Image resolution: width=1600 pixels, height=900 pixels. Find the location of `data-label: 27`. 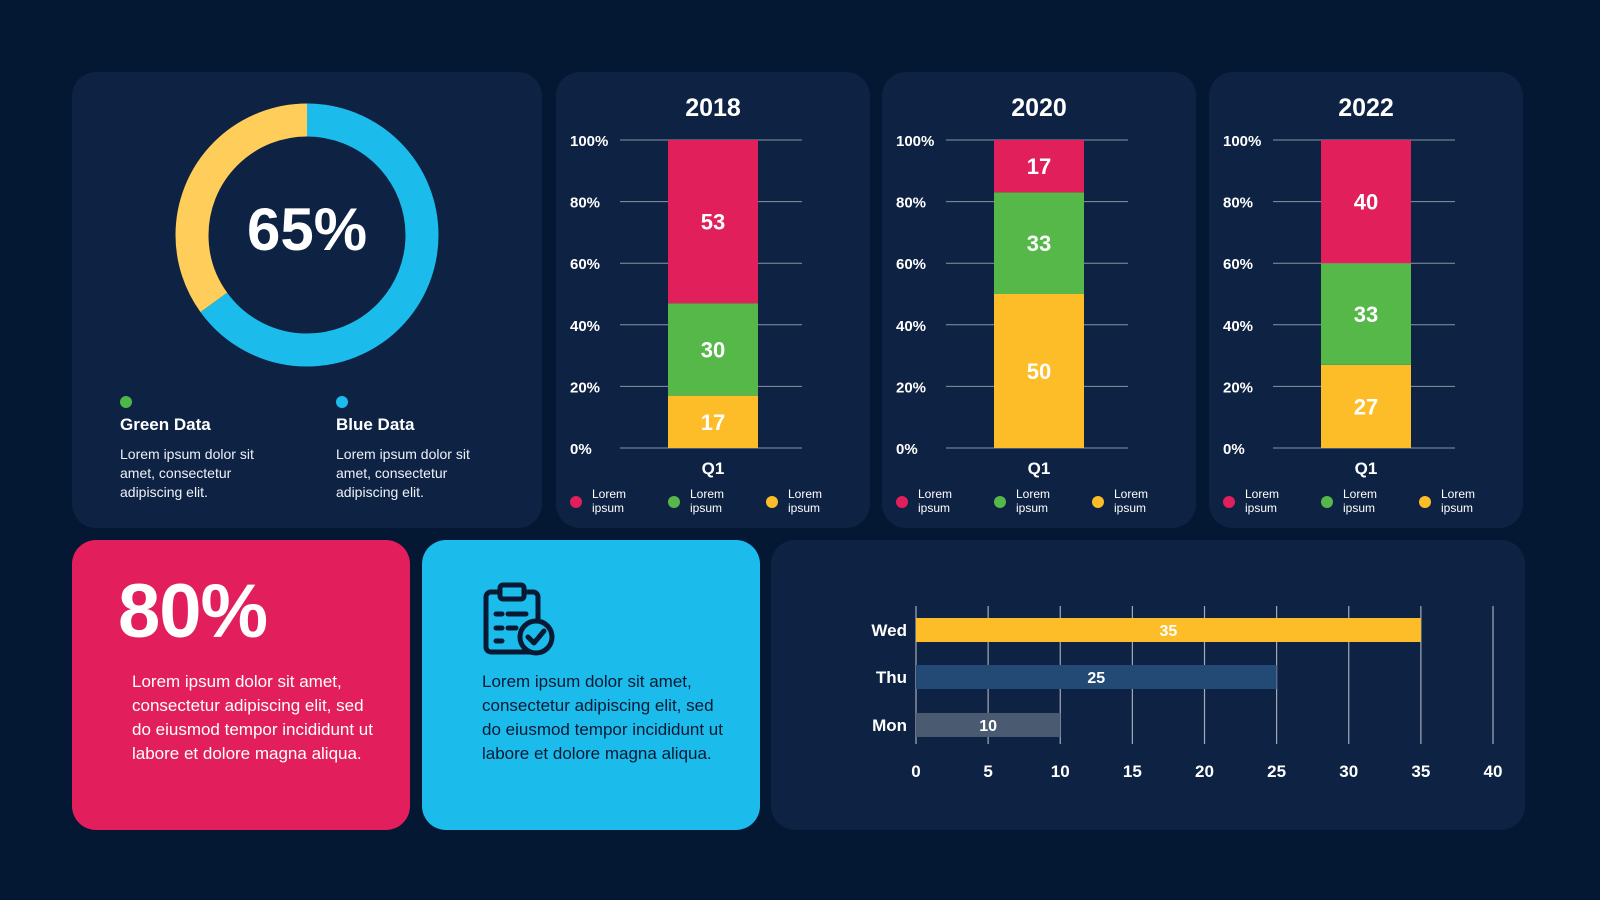

data-label: 27 is located at coordinates (1366, 406).